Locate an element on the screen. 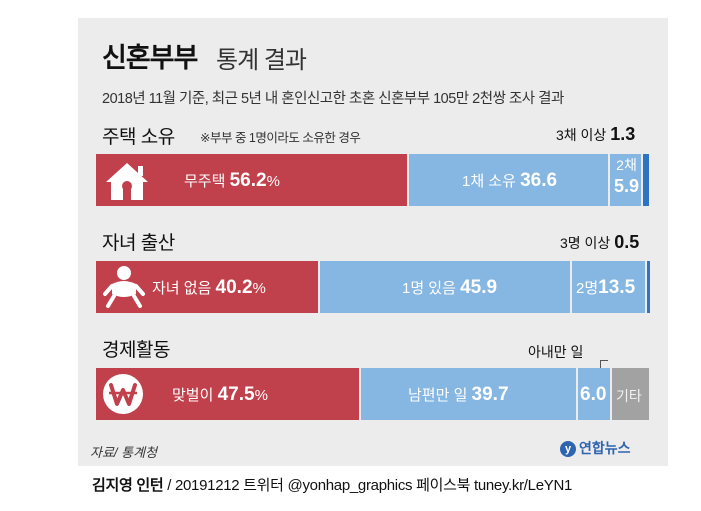 This screenshot has width=701, height=511. callout-value: 0.5 is located at coordinates (627, 242).